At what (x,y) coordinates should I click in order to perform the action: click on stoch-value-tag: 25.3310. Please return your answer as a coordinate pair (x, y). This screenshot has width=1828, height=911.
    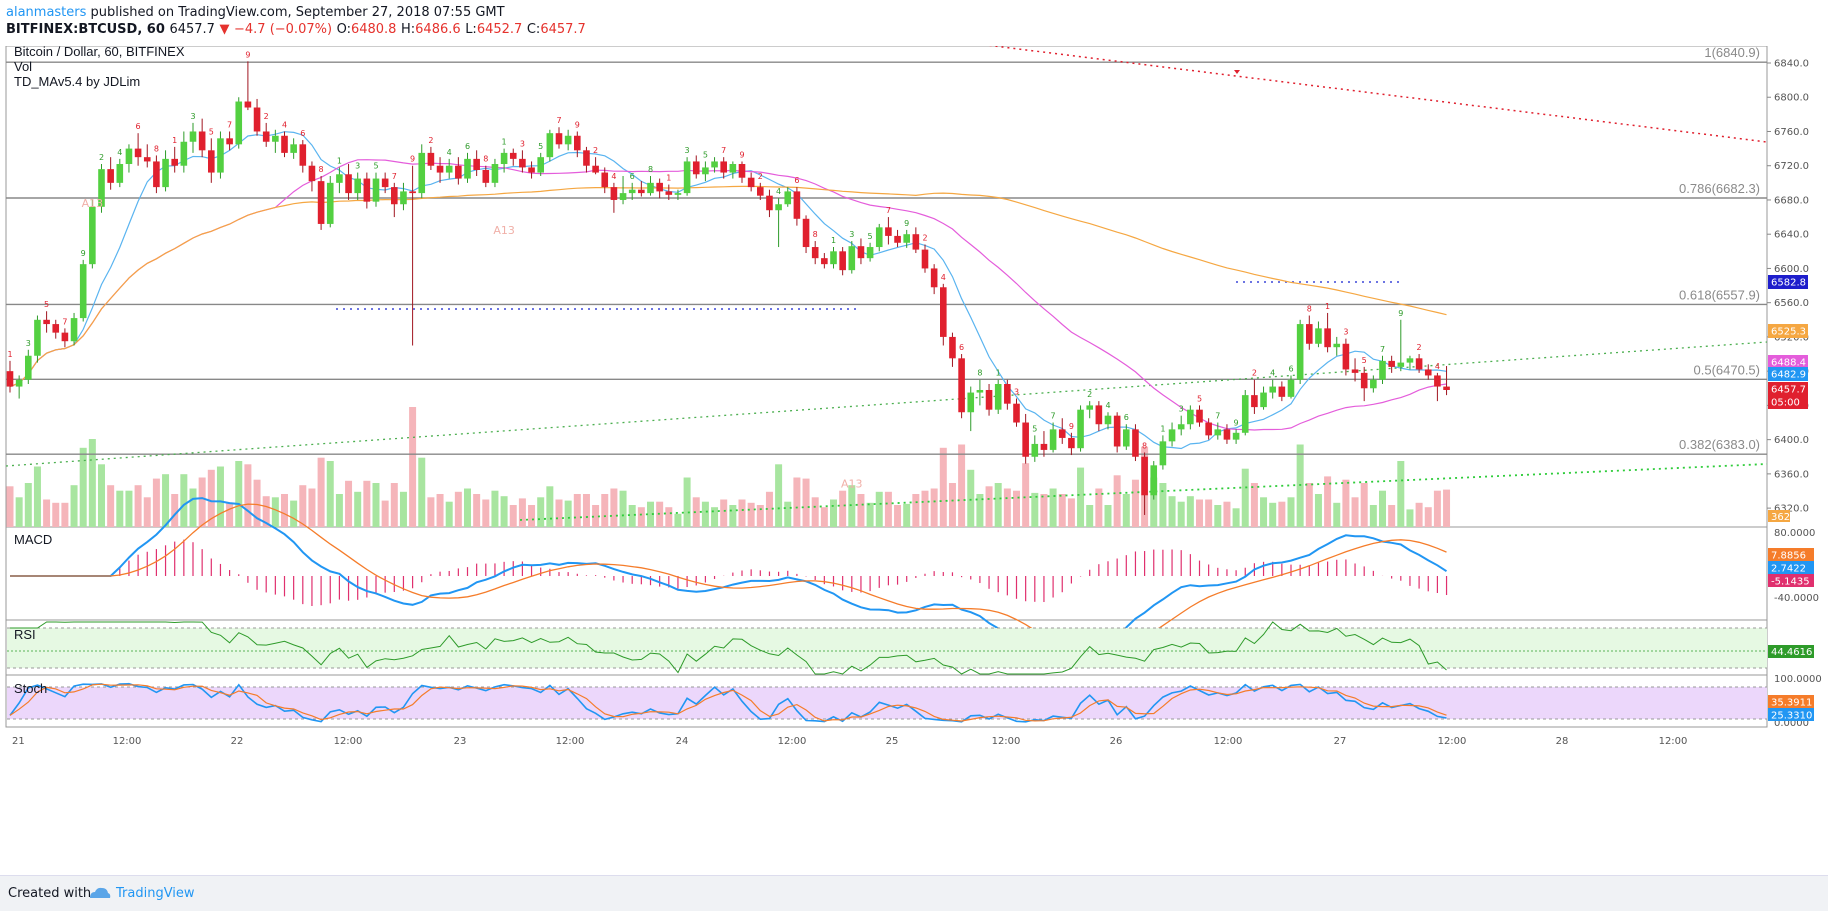
    Looking at the image, I should click on (1791, 715).